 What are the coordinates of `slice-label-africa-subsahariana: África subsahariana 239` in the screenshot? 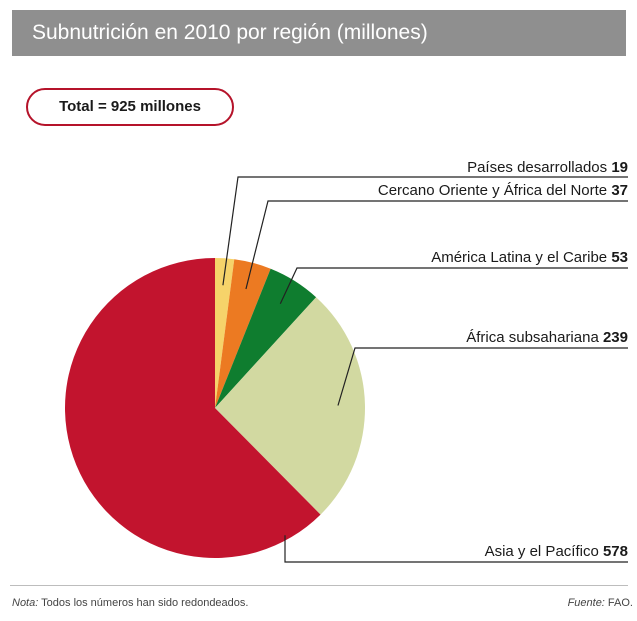 It's located at (547, 337).